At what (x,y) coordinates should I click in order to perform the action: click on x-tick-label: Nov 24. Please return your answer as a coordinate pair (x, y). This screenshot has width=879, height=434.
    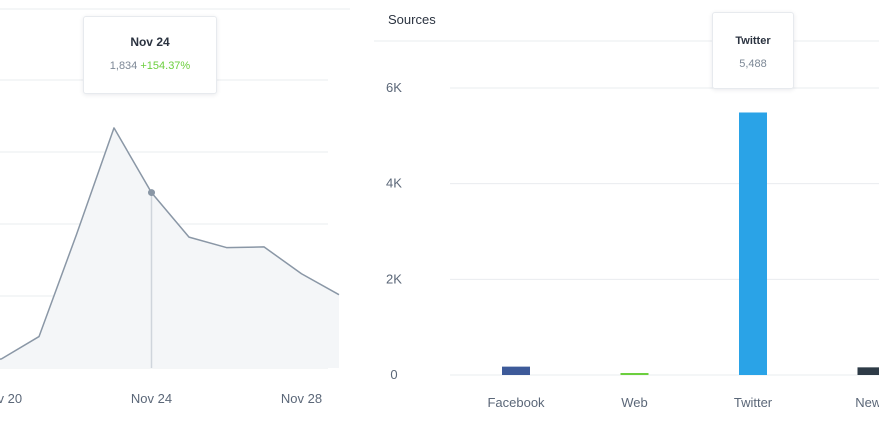
    Looking at the image, I should click on (151, 398).